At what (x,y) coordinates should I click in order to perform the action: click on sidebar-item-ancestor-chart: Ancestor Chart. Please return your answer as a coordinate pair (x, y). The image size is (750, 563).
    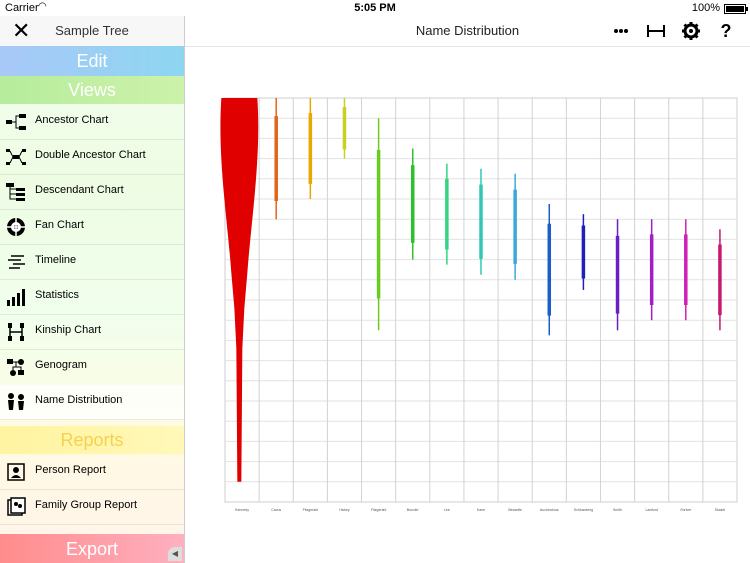
    Looking at the image, I should click on (92, 122).